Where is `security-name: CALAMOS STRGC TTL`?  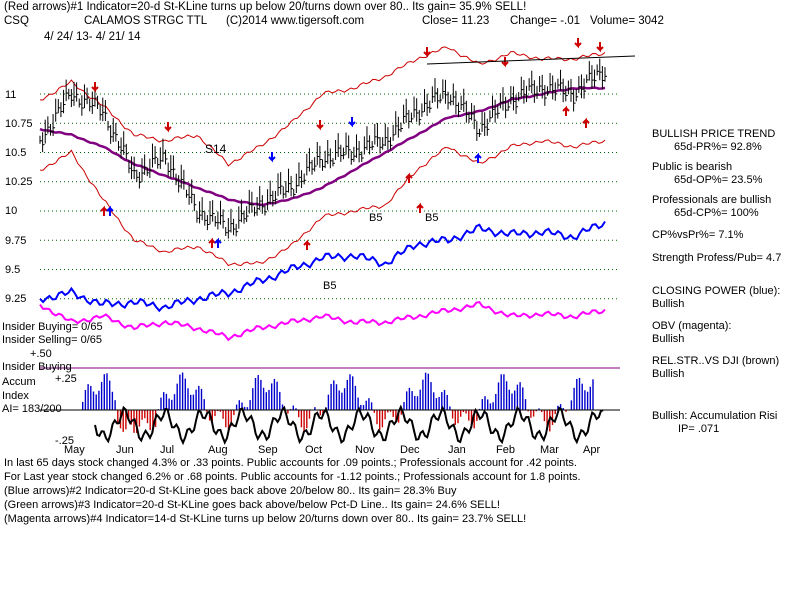 security-name: CALAMOS STRGC TTL is located at coordinates (146, 21).